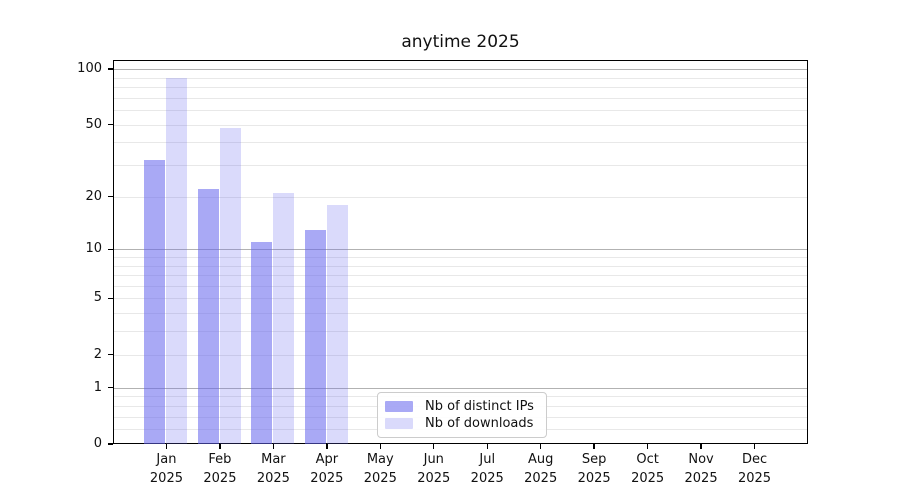 This screenshot has width=900, height=500. What do you see at coordinates (541, 469) in the screenshot?
I see `x-tick-label-aug: Aug 2025` at bounding box center [541, 469].